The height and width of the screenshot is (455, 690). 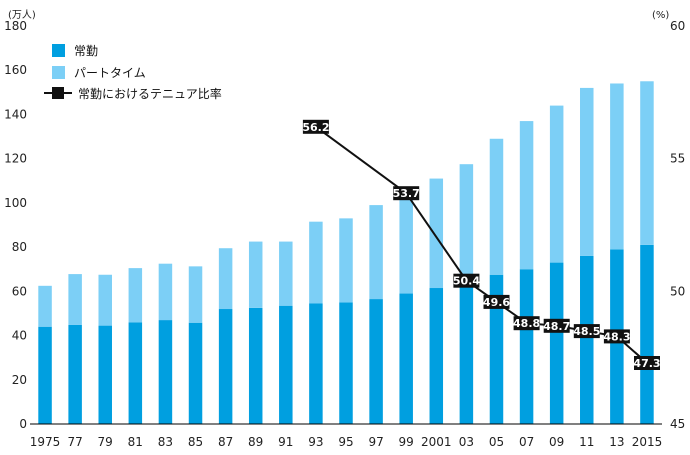 What do you see at coordinates (105, 442) in the screenshot?
I see `x-tick-label: 79` at bounding box center [105, 442].